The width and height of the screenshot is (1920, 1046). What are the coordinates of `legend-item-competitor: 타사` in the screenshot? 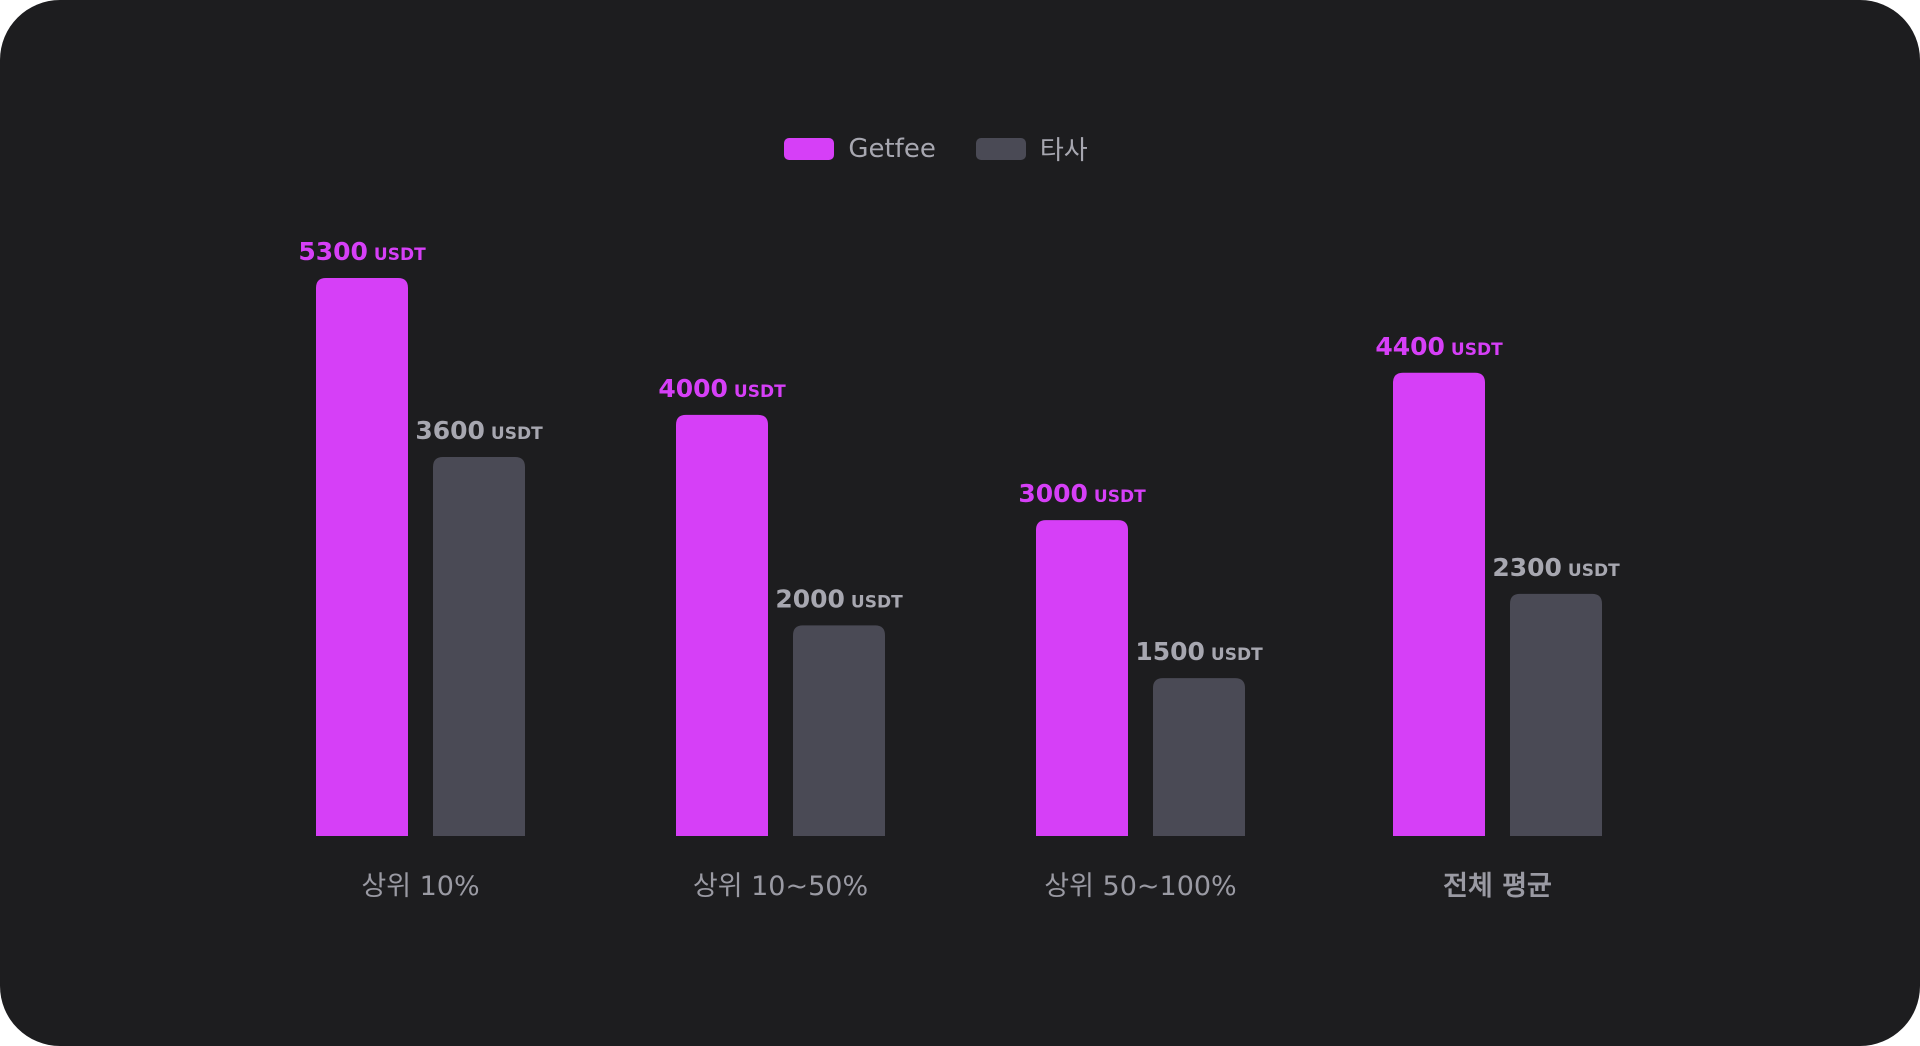 It's located at (1031, 148).